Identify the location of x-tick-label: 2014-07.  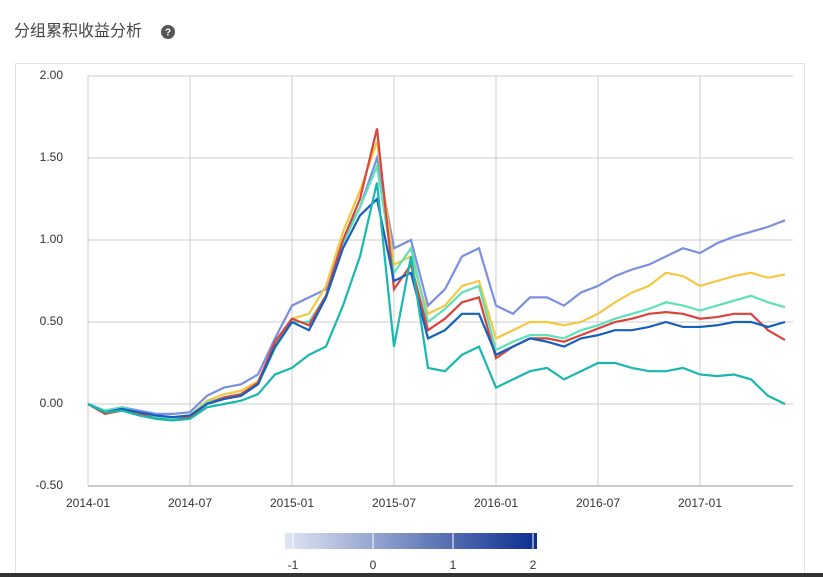
(190, 503).